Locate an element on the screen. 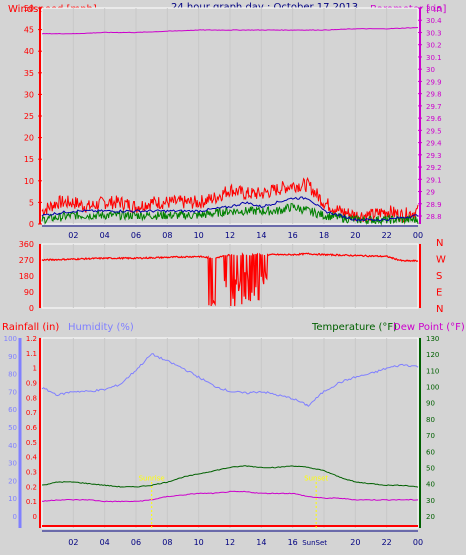  humidity-y-tick: 40 is located at coordinates (12, 446).